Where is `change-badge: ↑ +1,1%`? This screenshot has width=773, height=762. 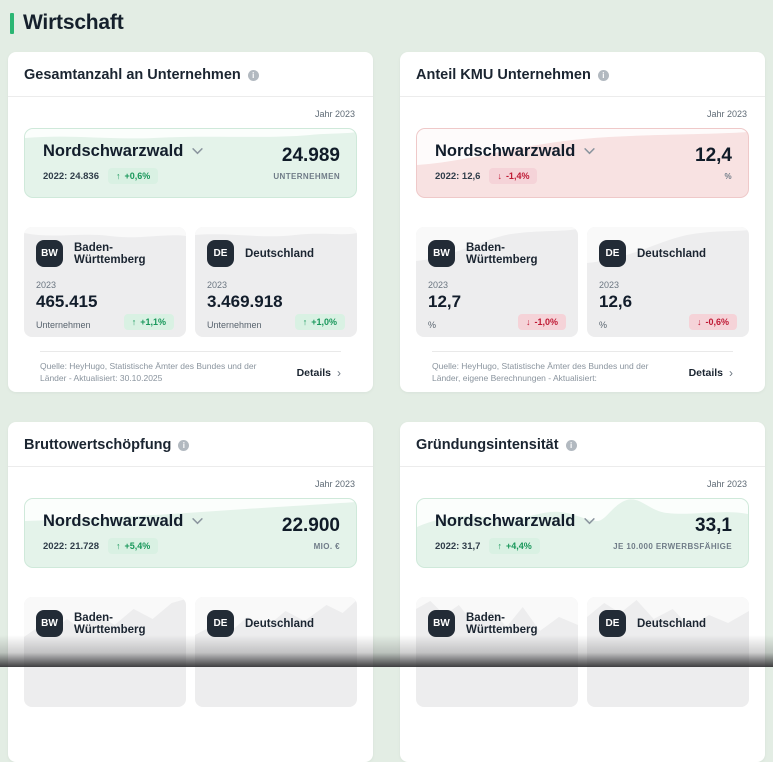
change-badge: ↑ +1,1% is located at coordinates (148, 322).